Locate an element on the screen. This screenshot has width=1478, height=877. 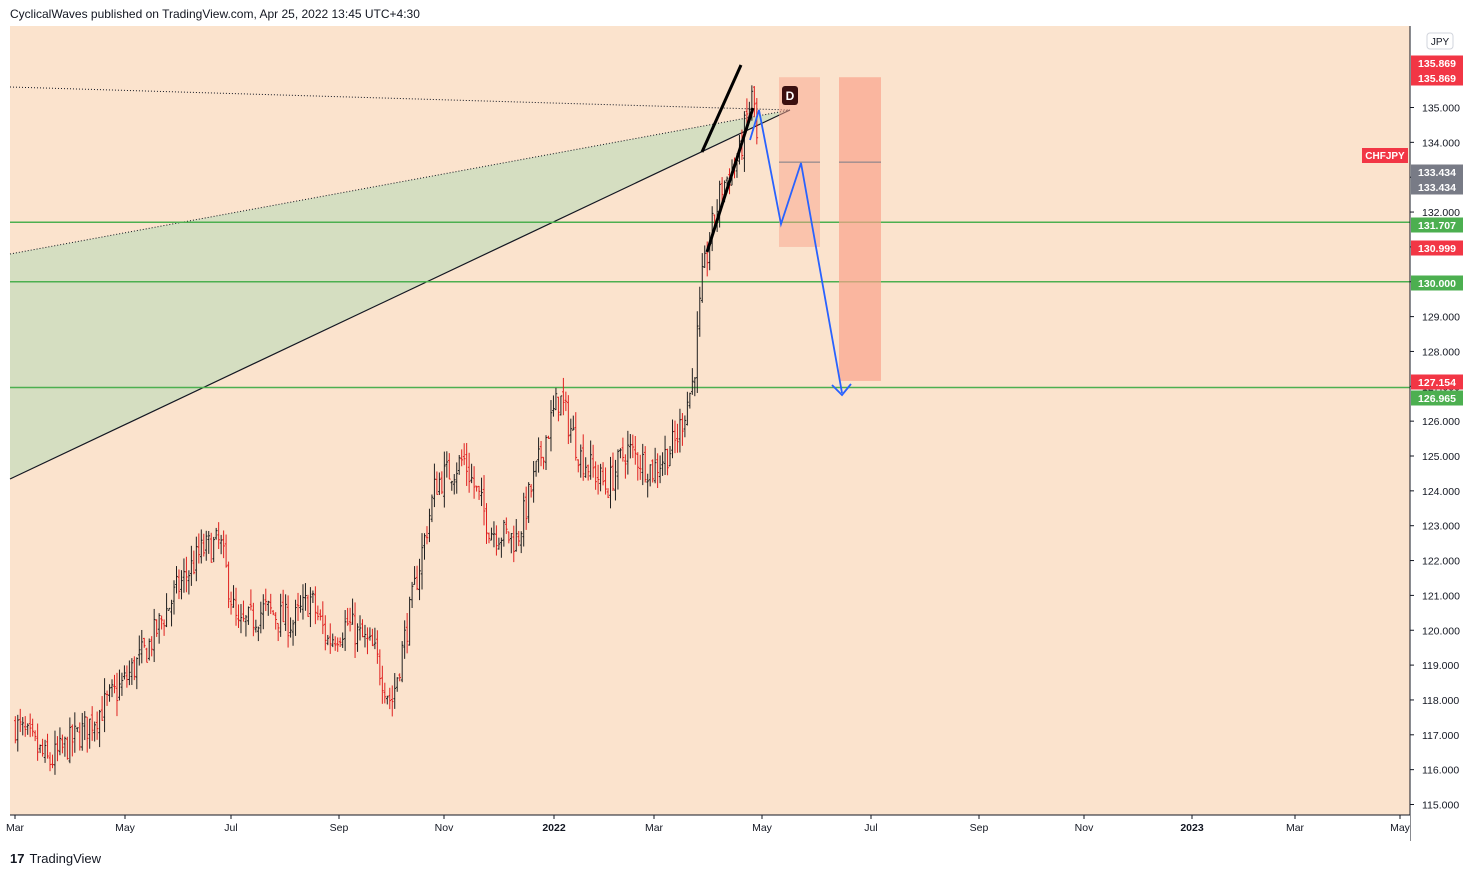
chart-annotations: CHFJPY JPY is located at coordinates (1408, 97).